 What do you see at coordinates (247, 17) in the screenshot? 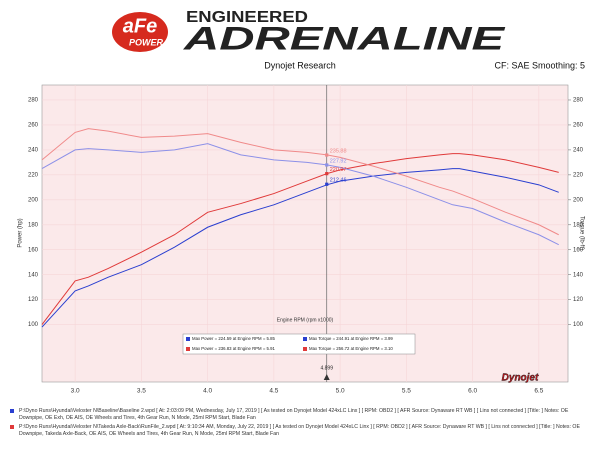
I see `tagline-top: ENGINEERED` at bounding box center [247, 17].